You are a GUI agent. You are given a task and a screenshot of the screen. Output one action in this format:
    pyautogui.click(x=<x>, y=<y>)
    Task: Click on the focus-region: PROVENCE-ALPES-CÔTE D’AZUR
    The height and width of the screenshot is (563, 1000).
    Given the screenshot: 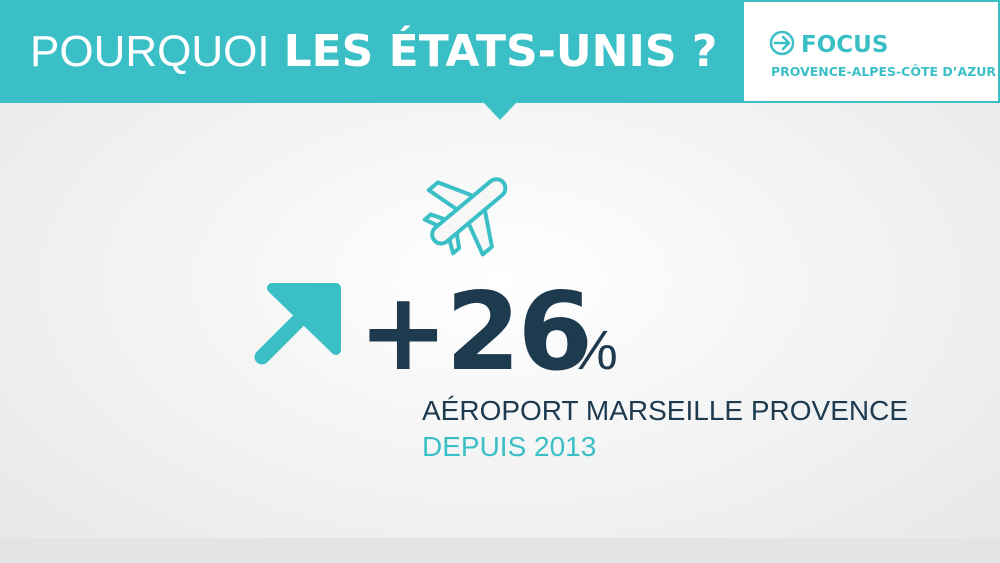 What is the action you would take?
    pyautogui.click(x=883, y=71)
    